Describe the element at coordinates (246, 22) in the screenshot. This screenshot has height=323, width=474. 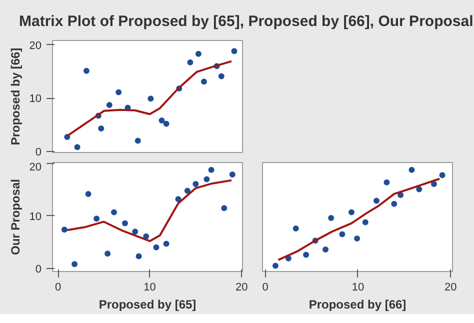
I see `chart-title: Matrix Plot of Proposed by [65], Proposed by [66], Our Proposal` at that location.